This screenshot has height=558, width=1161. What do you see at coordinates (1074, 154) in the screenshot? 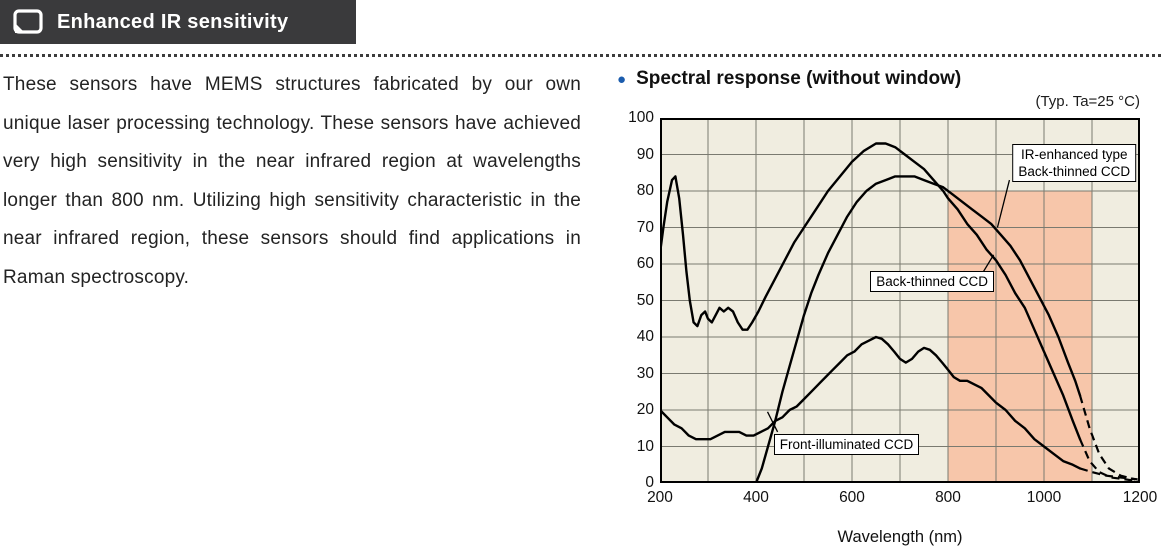
I see `annotation-line: IR-enhanced type` at bounding box center [1074, 154].